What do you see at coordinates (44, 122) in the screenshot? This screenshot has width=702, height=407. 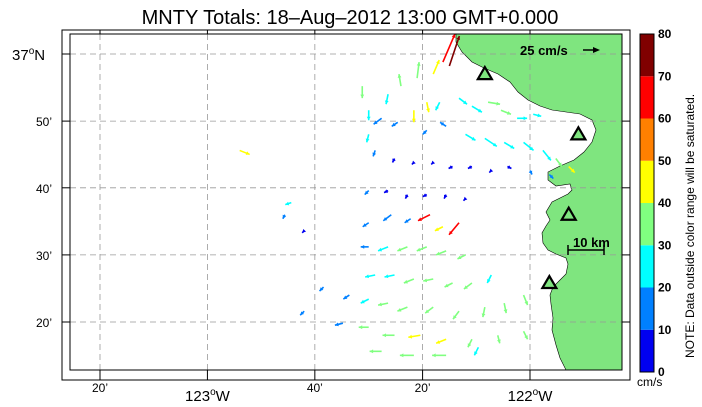 I see `lat-label: 50’` at bounding box center [44, 122].